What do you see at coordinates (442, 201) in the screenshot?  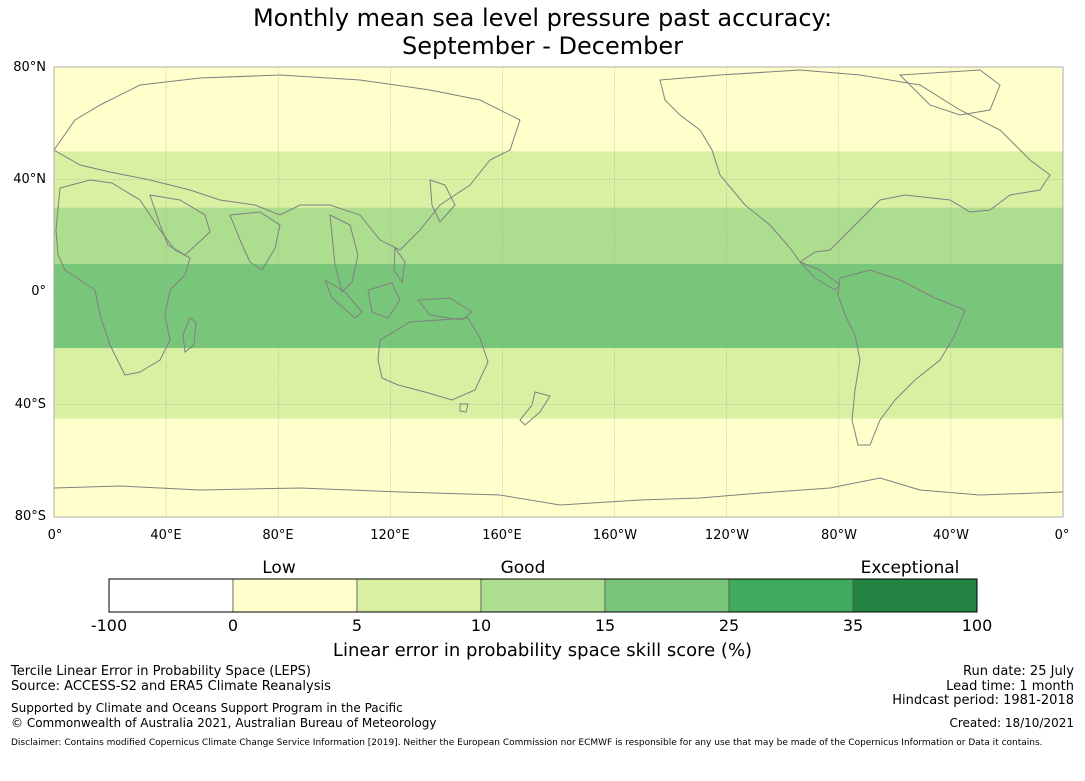 I see `coast-japan` at bounding box center [442, 201].